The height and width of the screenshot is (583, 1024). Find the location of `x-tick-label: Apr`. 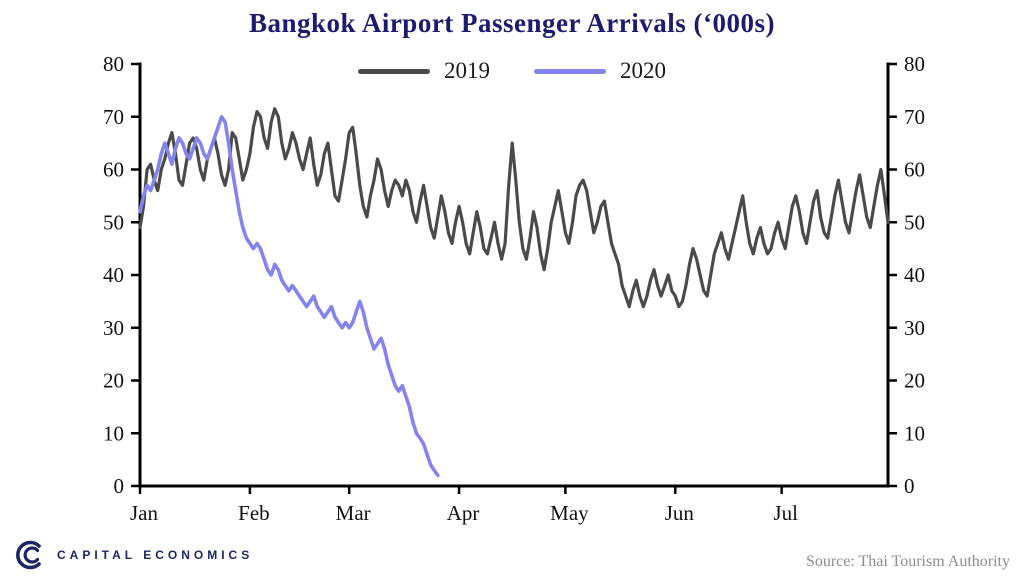

x-tick-label: Apr is located at coordinates (463, 513).